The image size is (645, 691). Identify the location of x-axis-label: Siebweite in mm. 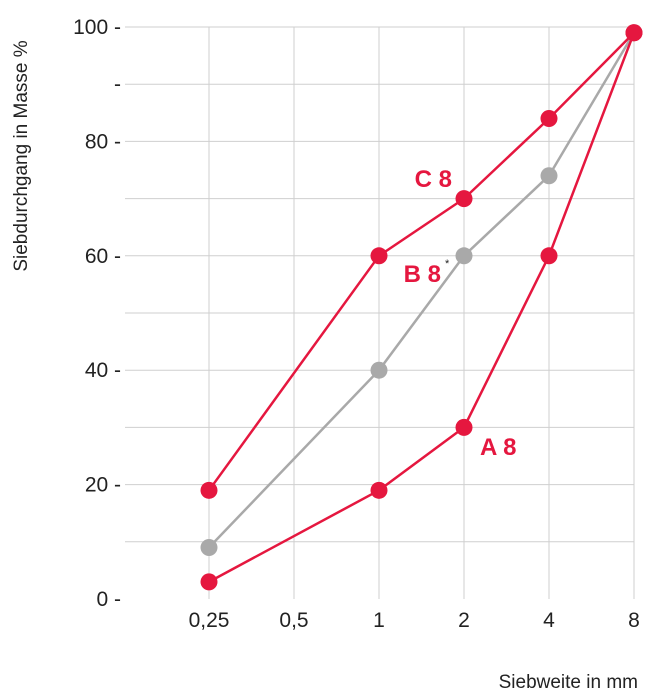
(568, 681).